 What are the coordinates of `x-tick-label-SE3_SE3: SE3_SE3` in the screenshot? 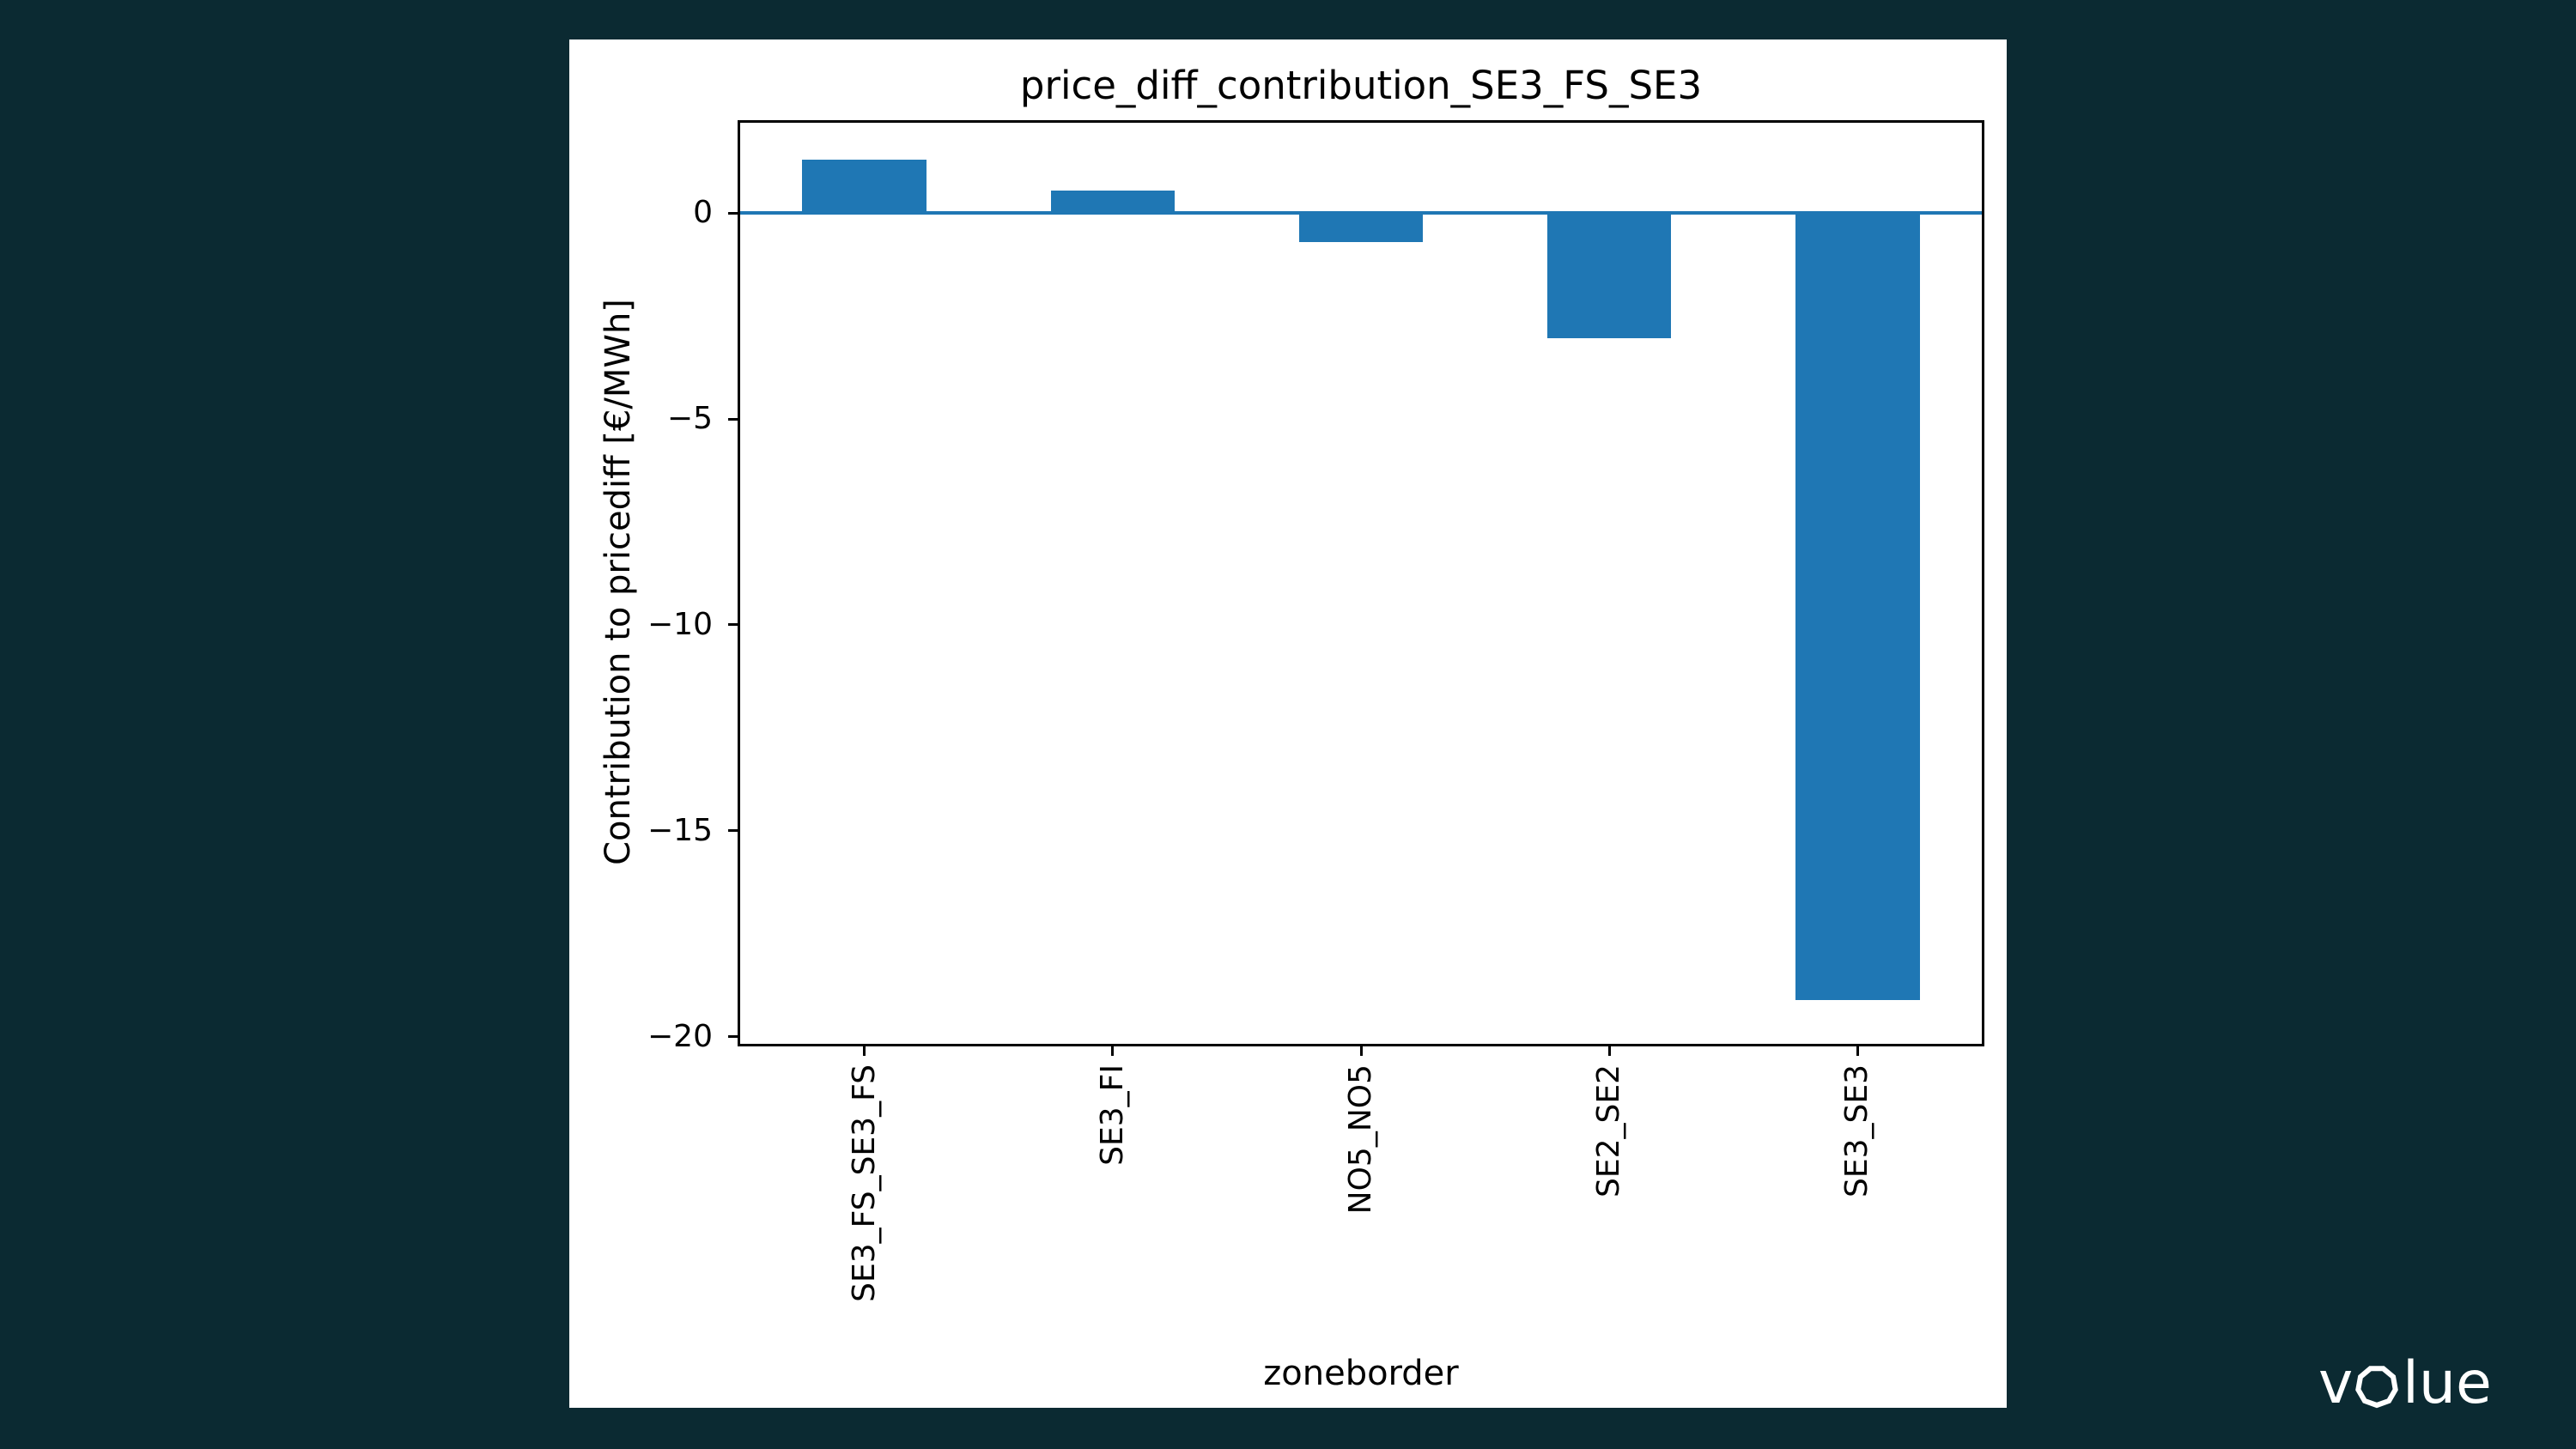 It's located at (1857, 1131).